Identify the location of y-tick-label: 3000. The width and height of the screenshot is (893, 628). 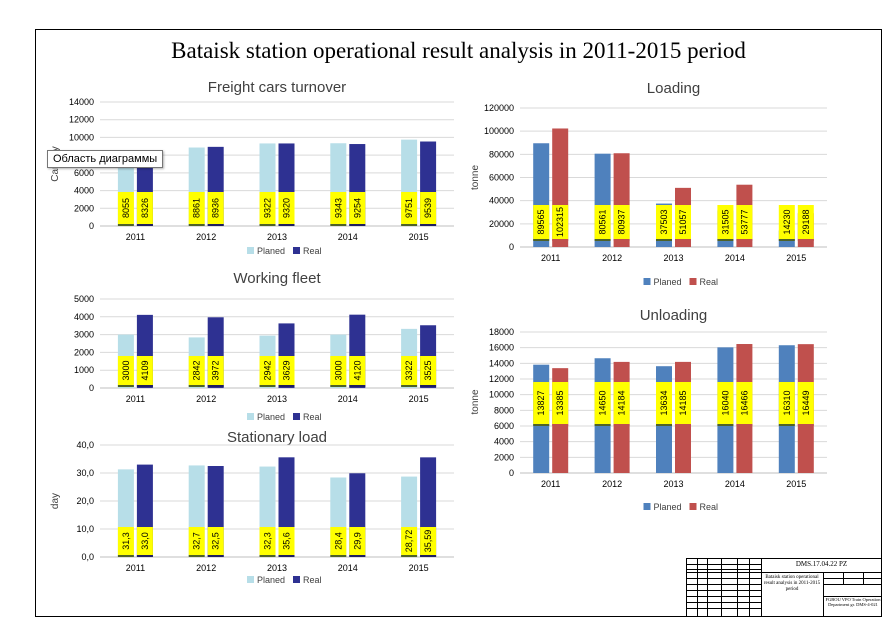
(84, 335).